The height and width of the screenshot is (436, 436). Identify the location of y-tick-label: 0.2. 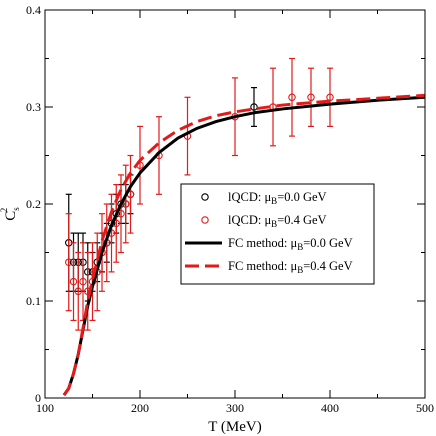
(33, 204).